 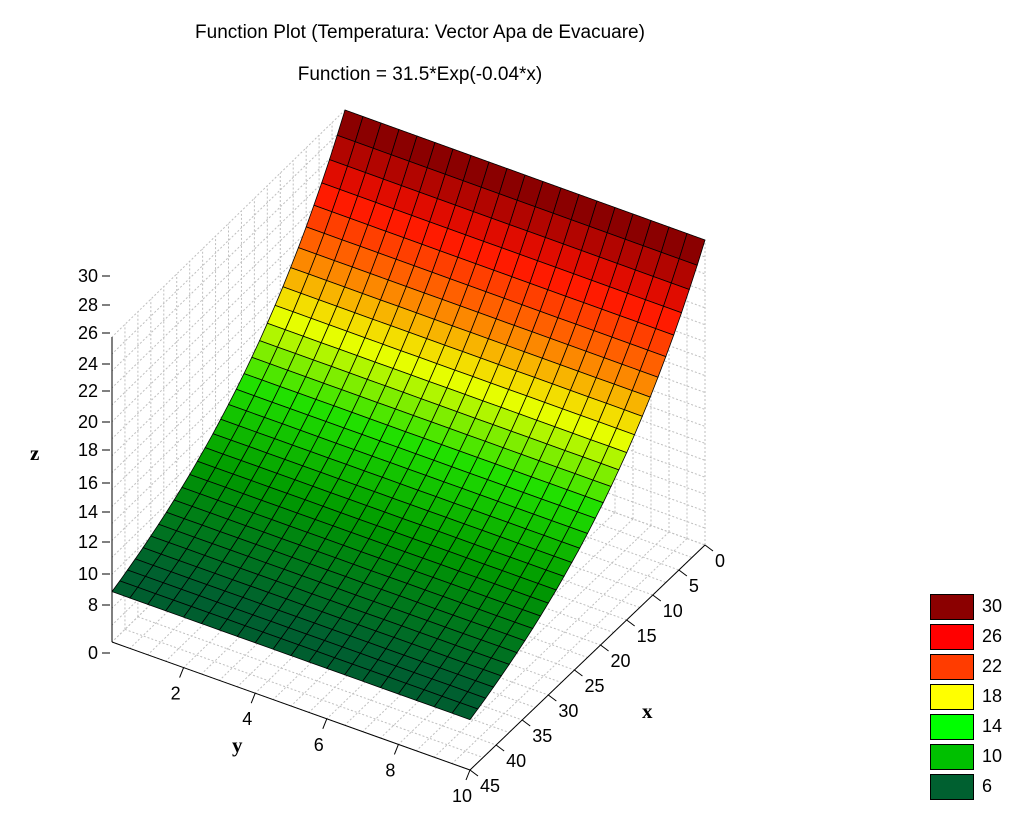 I want to click on z-tick-label: 30, so click(x=88, y=276).